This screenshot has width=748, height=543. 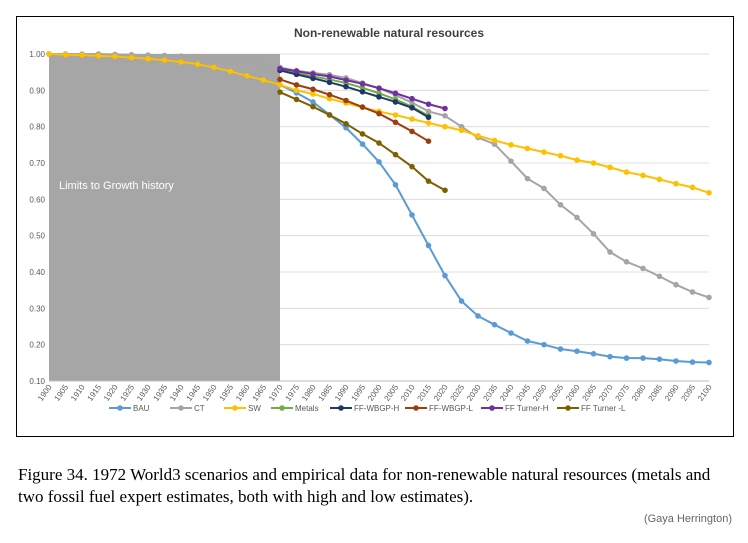 I want to click on x-tick-label: 1935, so click(x=161, y=393).